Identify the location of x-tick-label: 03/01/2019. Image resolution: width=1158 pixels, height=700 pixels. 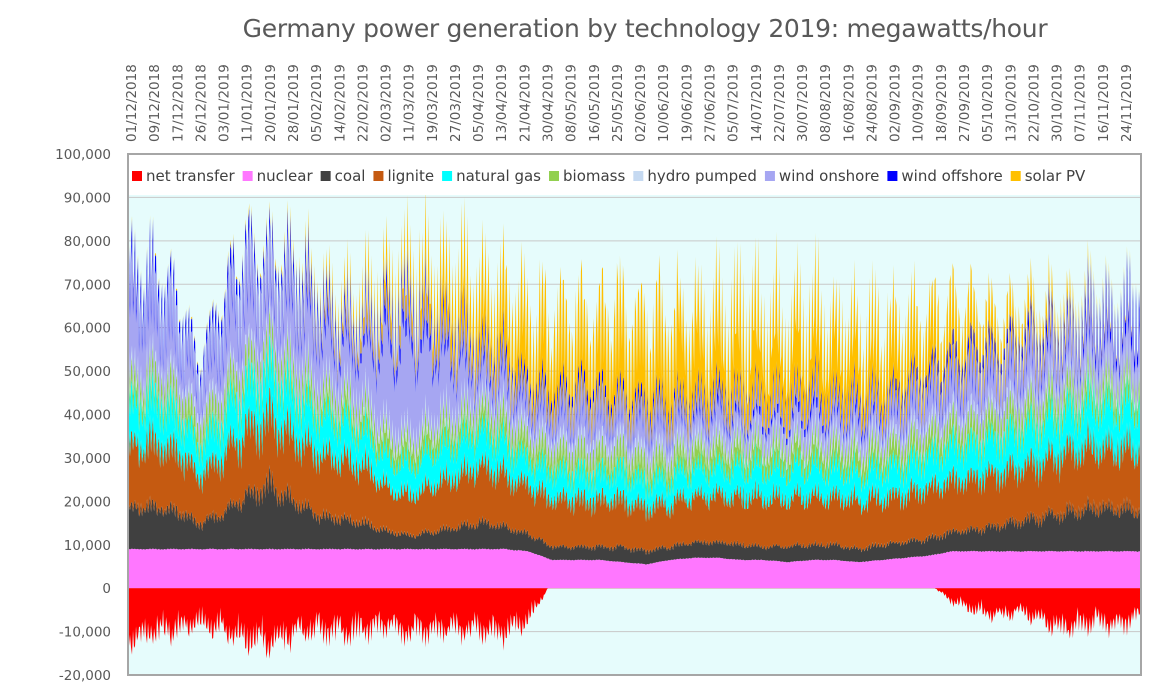
(225, 103).